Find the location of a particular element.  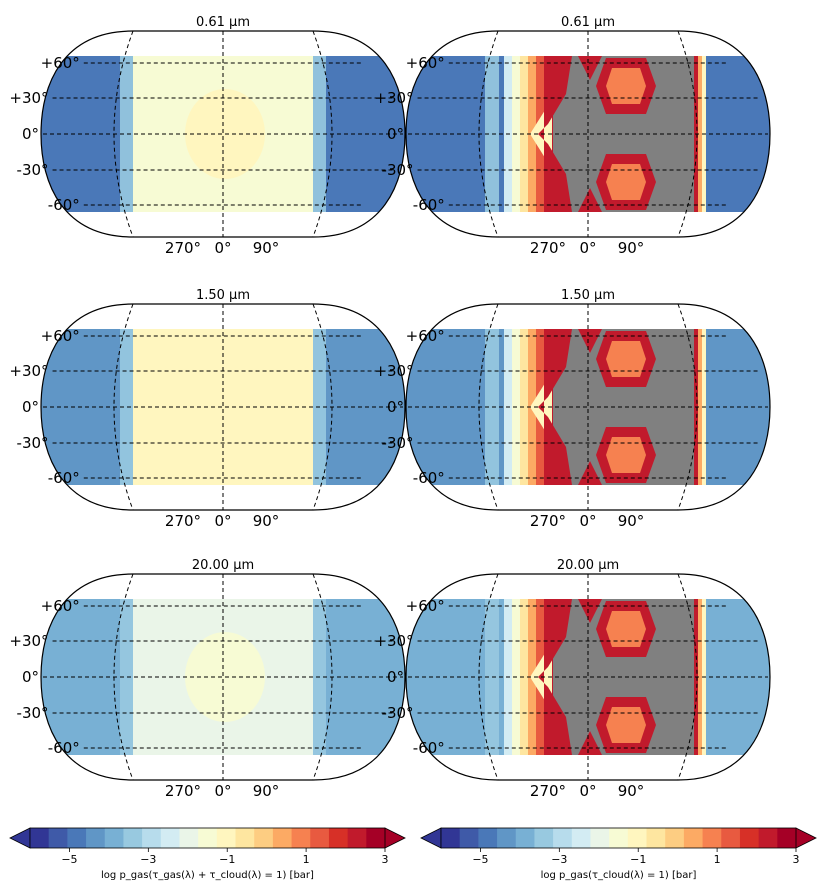

colorbar-tick-label: 3 is located at coordinates (796, 859).